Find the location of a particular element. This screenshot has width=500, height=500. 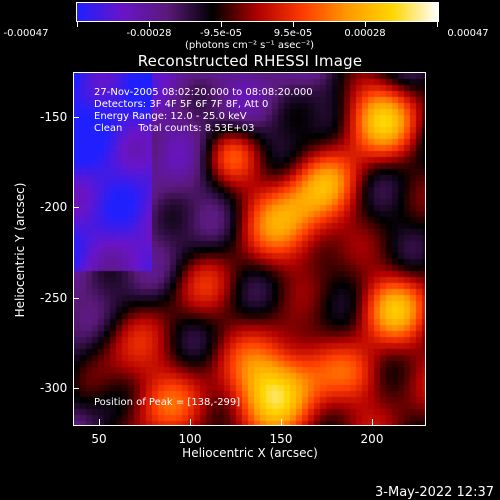

y-tick-label: -150 is located at coordinates (54, 117).